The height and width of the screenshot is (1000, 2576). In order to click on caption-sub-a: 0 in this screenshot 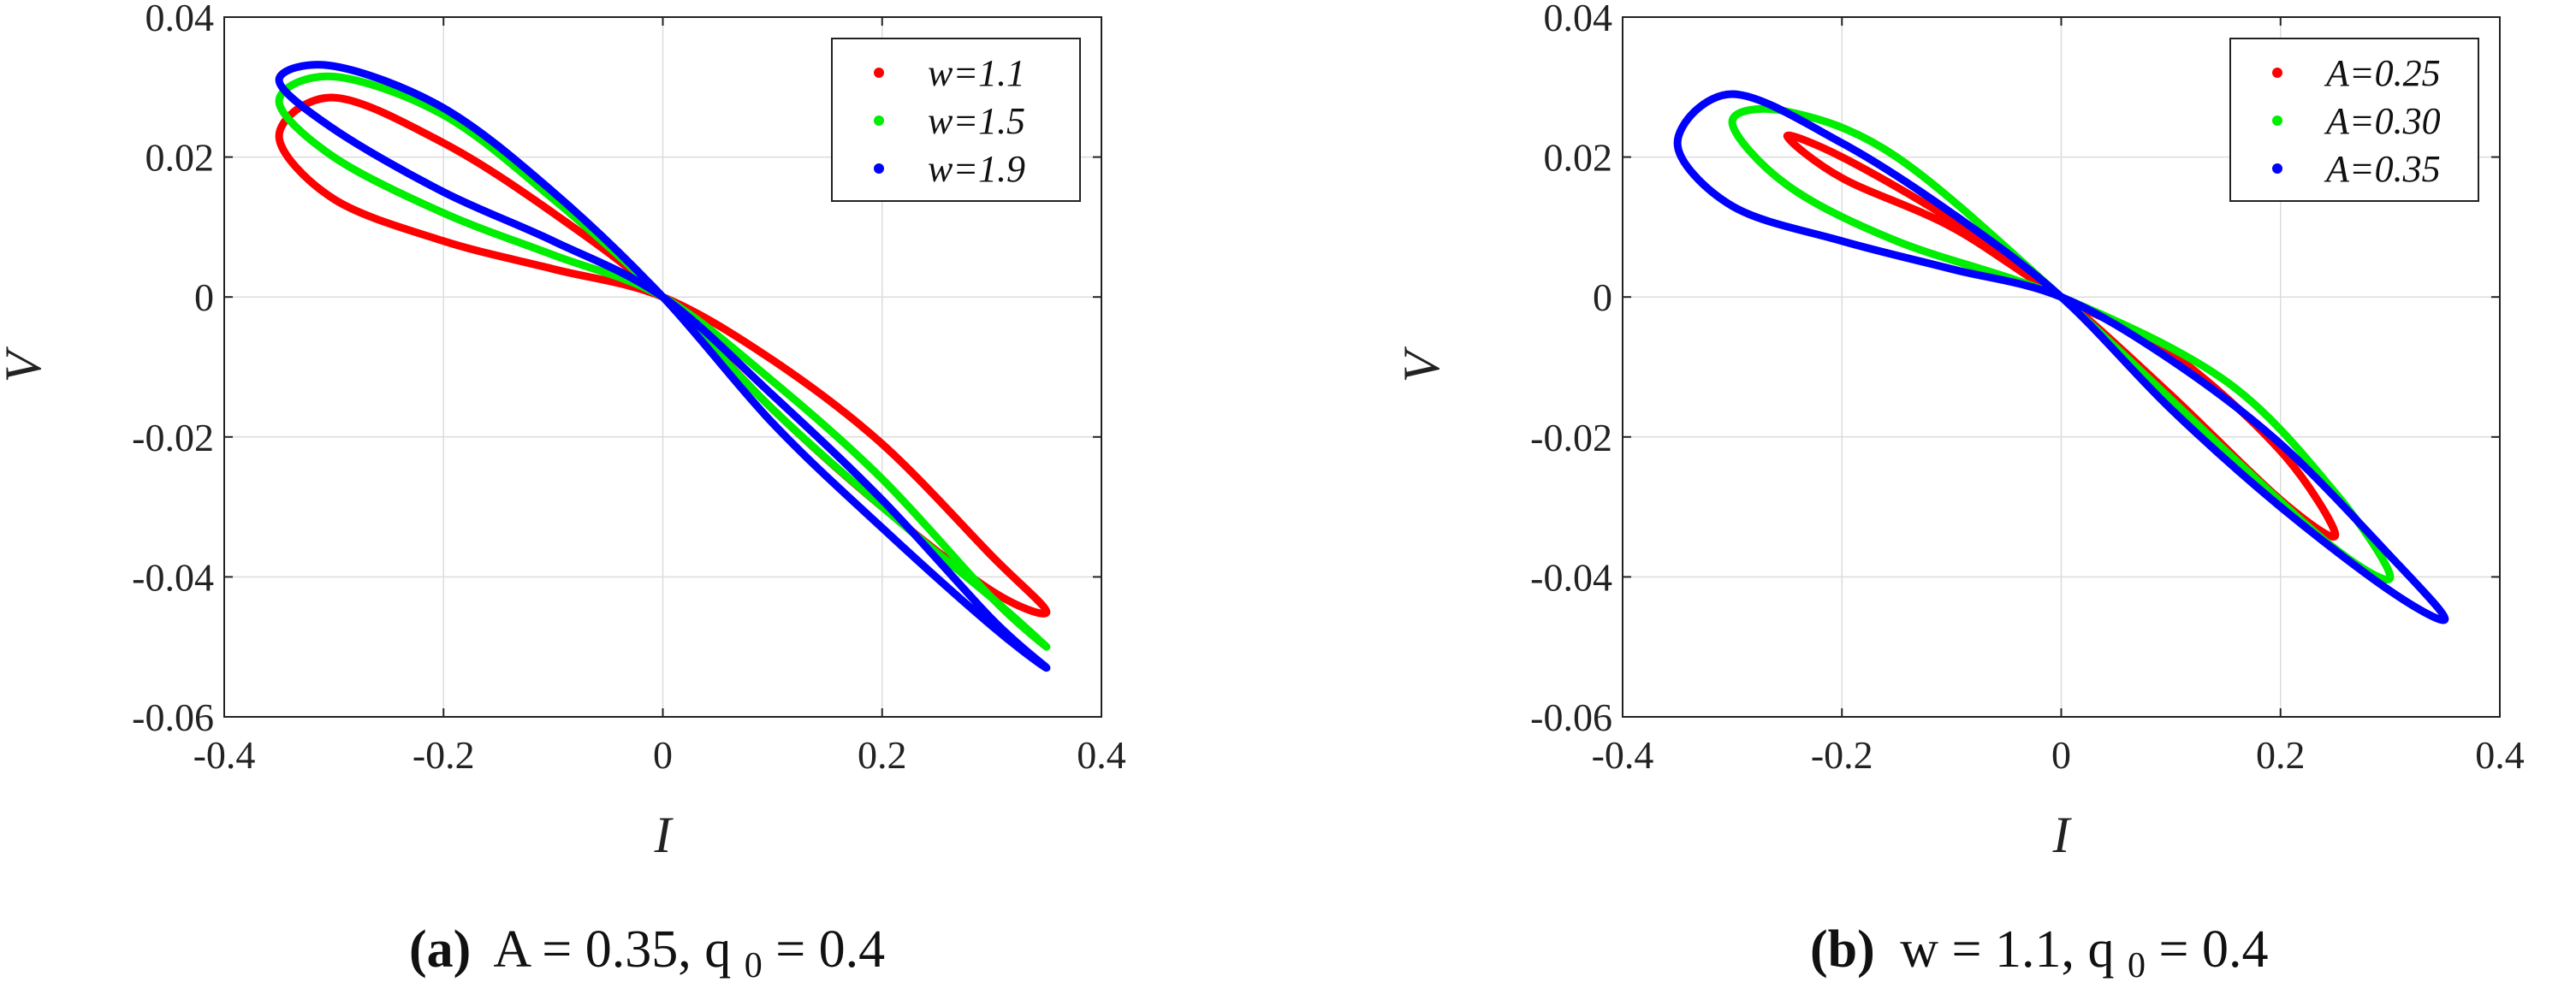, I will do `click(754, 965)`.